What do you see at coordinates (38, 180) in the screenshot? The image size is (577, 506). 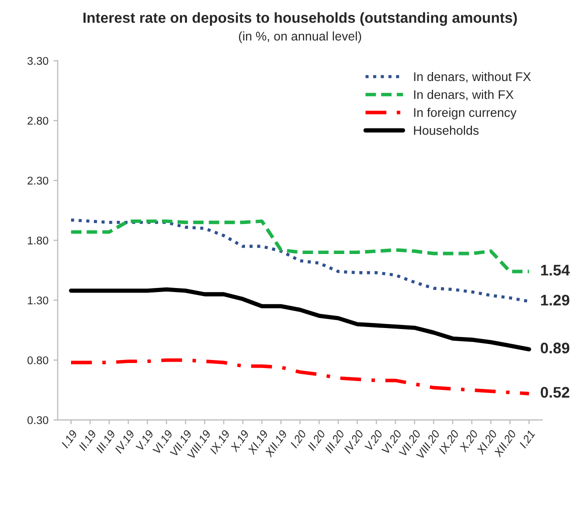 I see `y-tick-label: 2.30` at bounding box center [38, 180].